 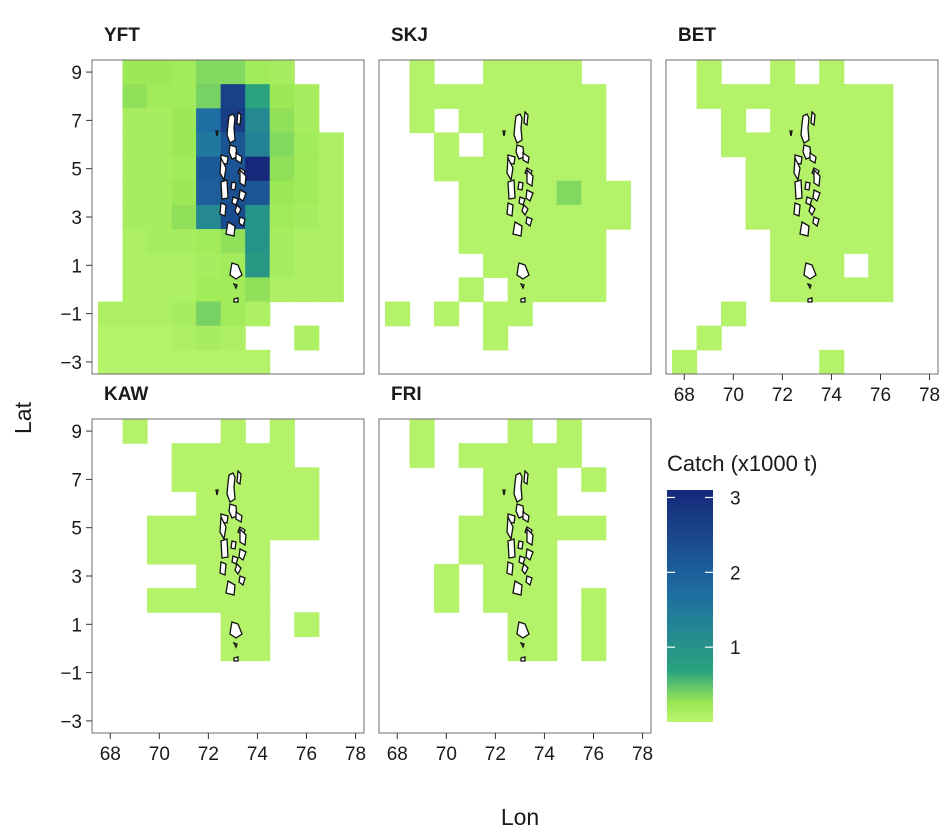 I want to click on panel-title: FRI, so click(x=406, y=394).